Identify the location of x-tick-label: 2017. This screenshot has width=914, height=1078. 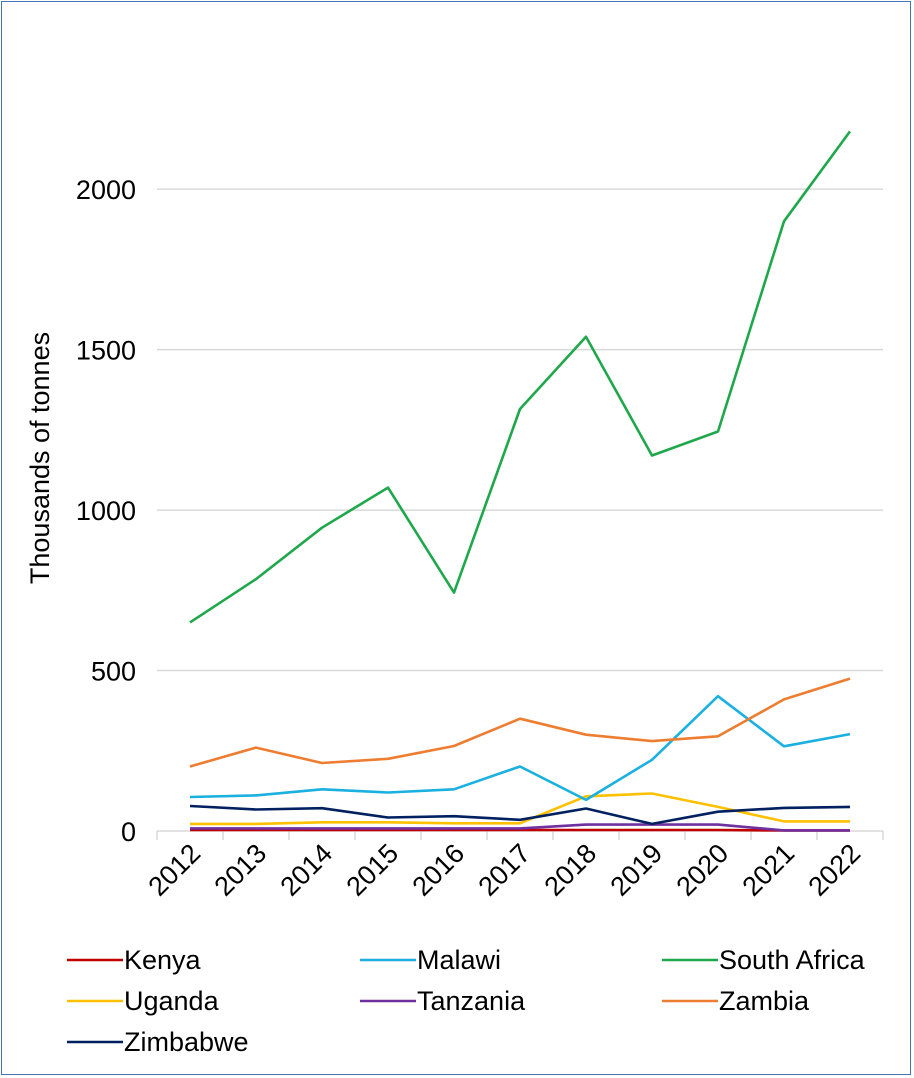
(505, 870).